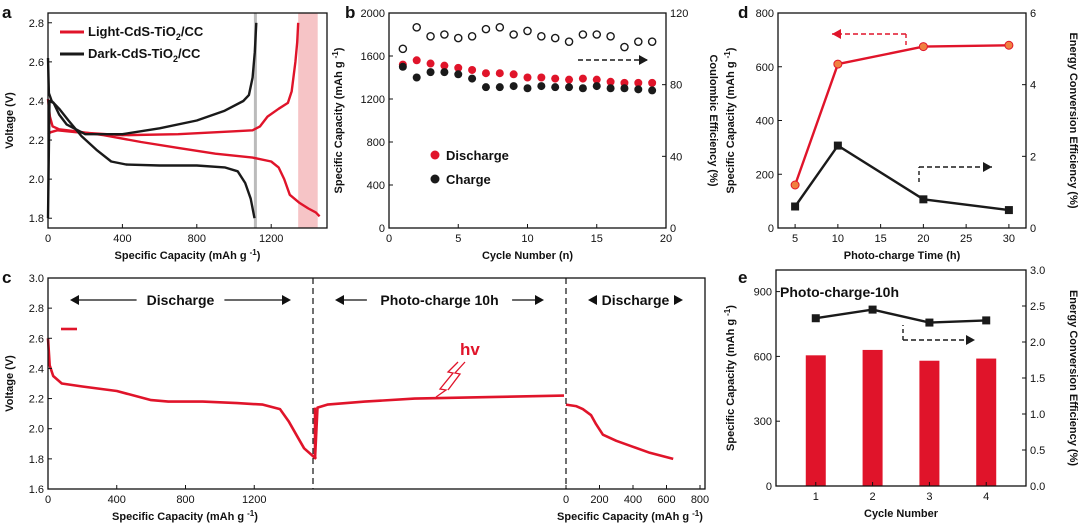  I want to click on y-axis-tick-label: 1.6, so click(36, 490).